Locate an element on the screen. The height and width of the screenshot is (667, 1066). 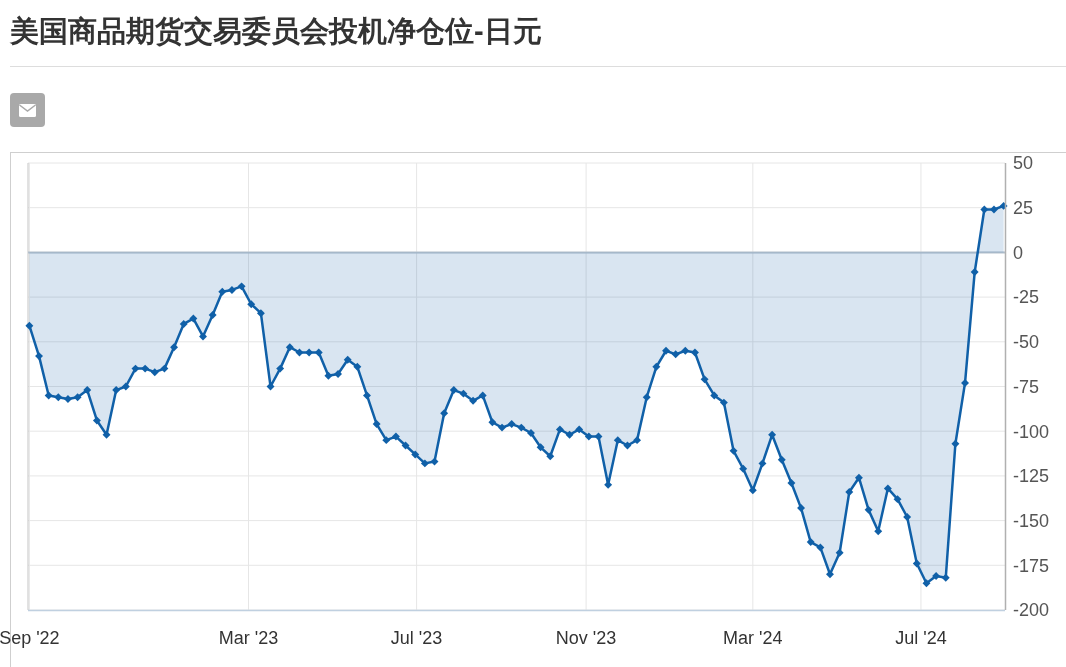
y-tick-label: 25 is located at coordinates (1023, 208).